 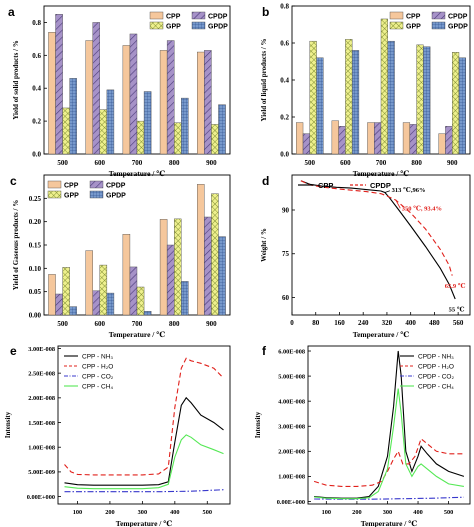 I want to click on y-tick-label: 90, so click(x=286, y=210).